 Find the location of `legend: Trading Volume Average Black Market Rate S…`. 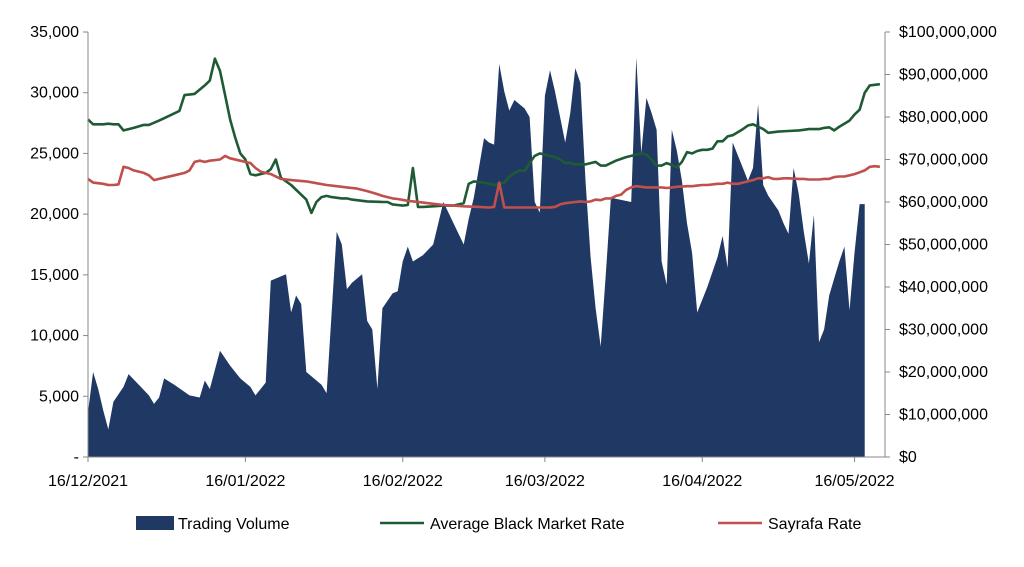

legend: Trading Volume Average Black Market Rate S… is located at coordinates (498, 524).